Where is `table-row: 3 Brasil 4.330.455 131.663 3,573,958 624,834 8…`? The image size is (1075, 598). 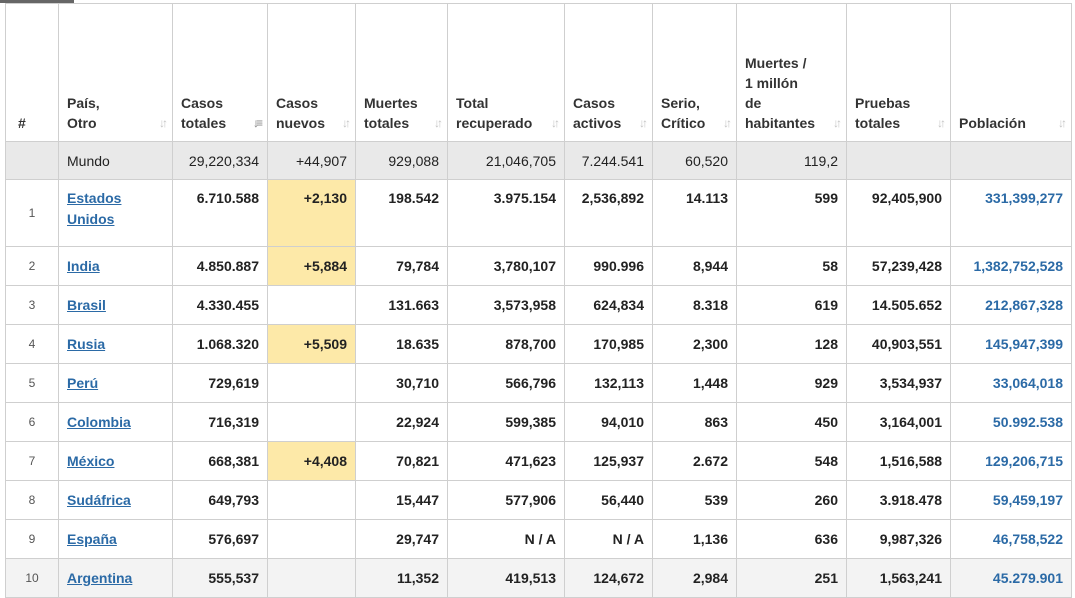 table-row: 3 Brasil 4.330.455 131.663 3,573,958 624,834 8… is located at coordinates (538, 305).